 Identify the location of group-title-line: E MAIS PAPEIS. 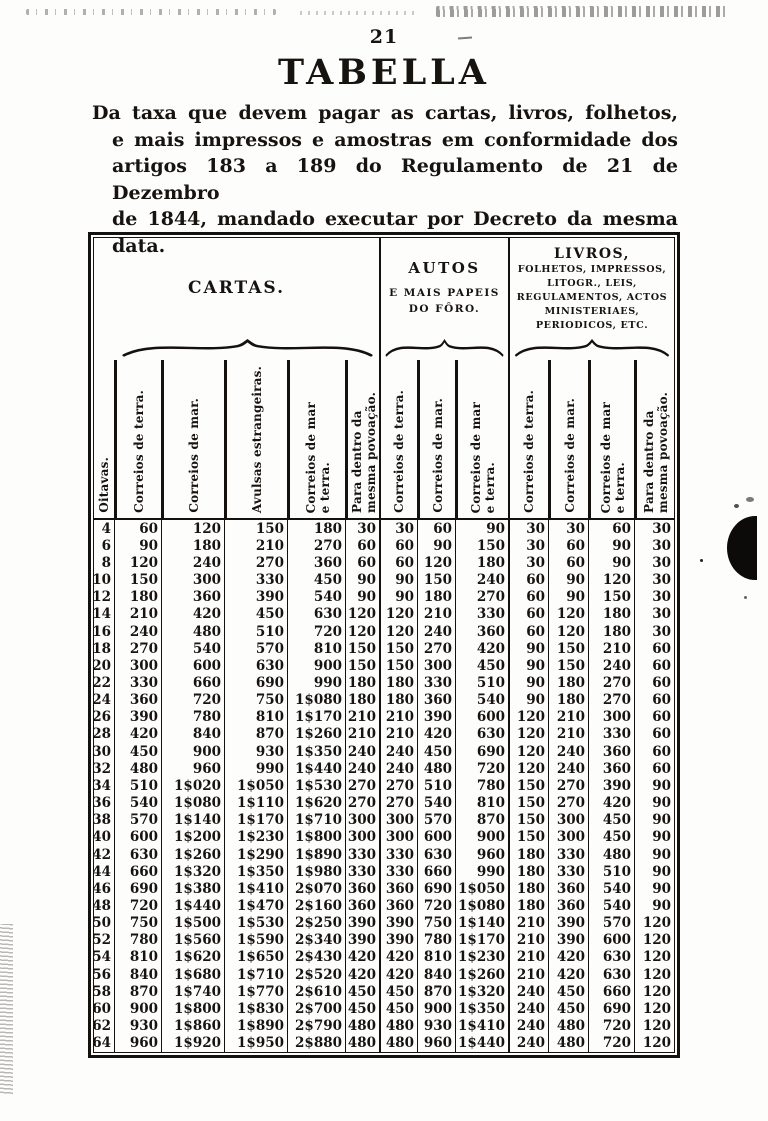
(444, 292).